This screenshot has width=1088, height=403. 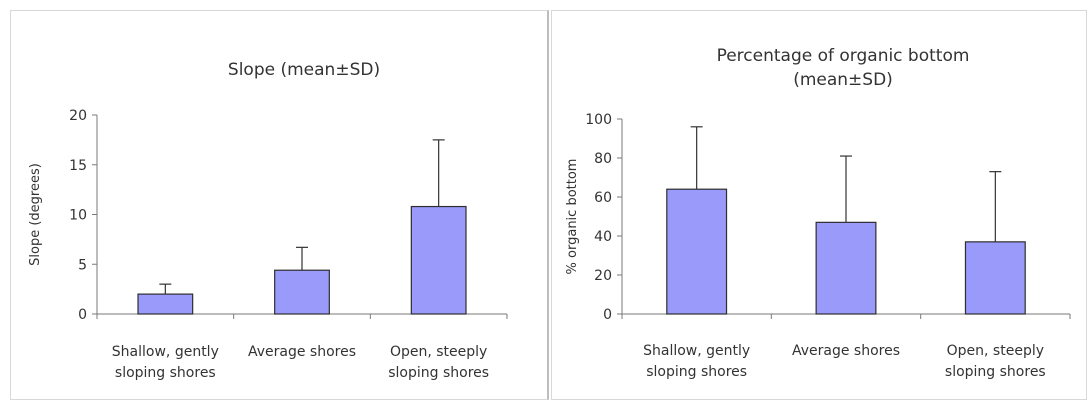 What do you see at coordinates (78, 216) in the screenshot?
I see `y-tick-label: 10` at bounding box center [78, 216].